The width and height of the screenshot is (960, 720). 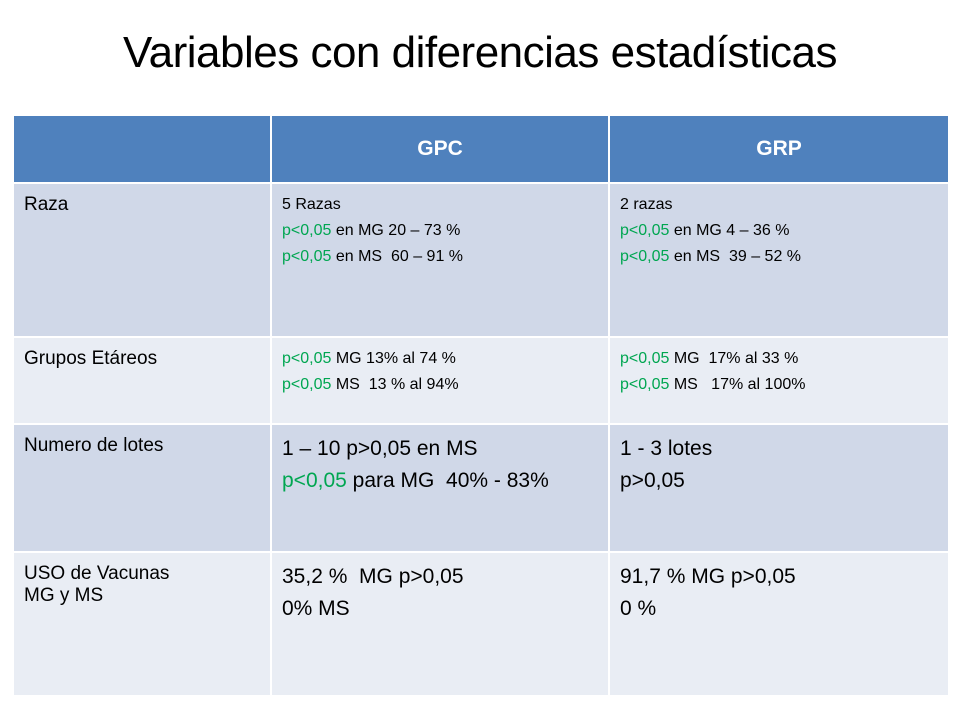 I want to click on header-cell, so click(x=142, y=149).